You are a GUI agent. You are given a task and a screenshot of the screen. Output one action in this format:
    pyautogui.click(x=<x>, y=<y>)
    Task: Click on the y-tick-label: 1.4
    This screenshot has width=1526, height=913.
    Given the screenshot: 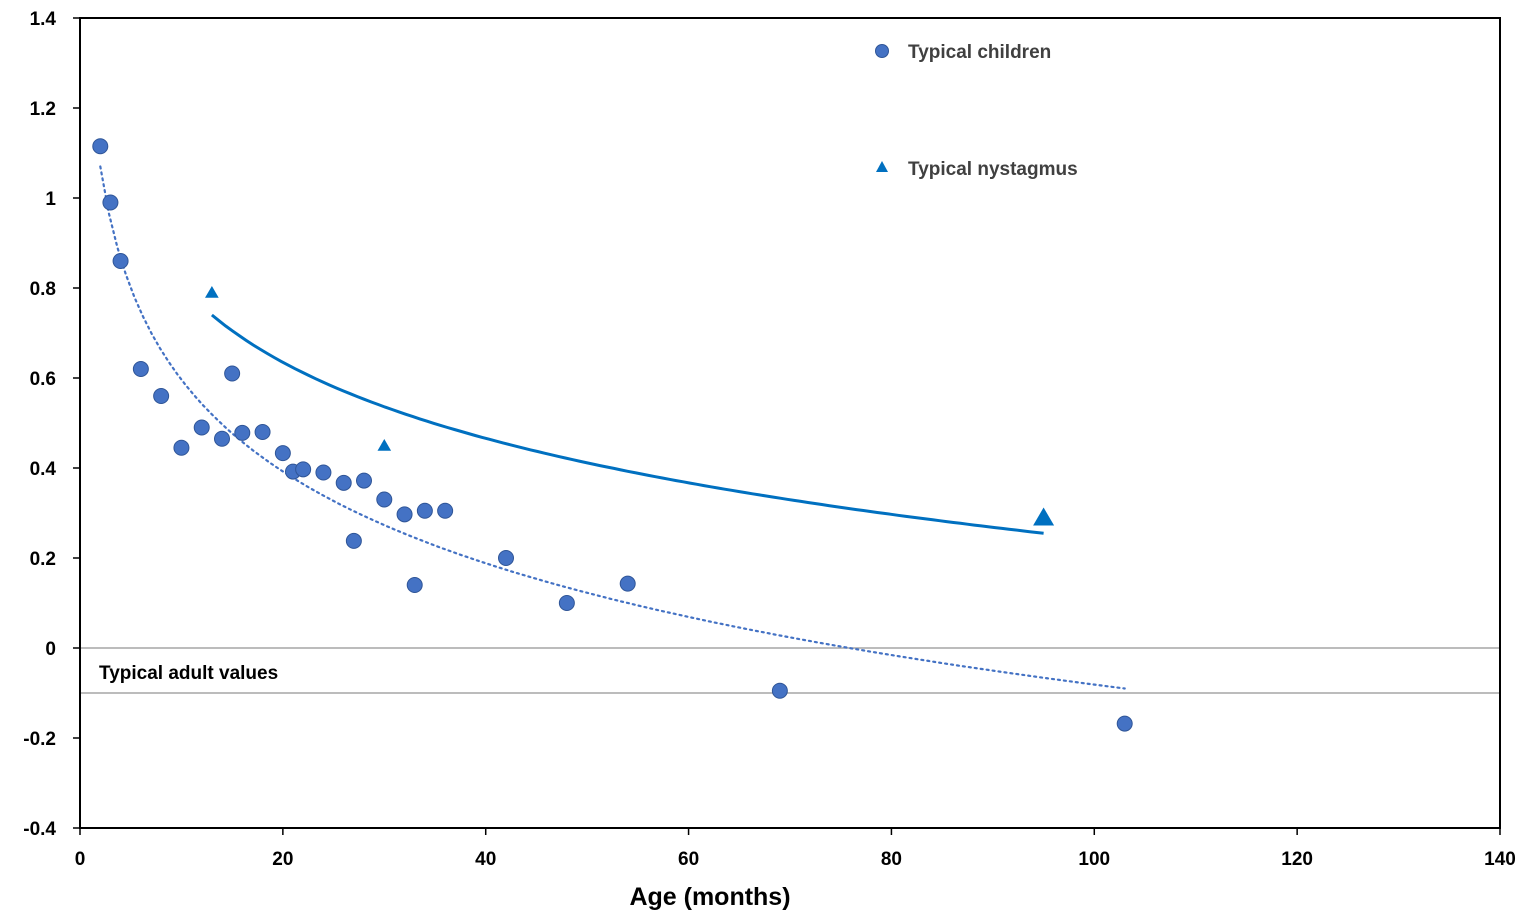 What is the action you would take?
    pyautogui.click(x=43, y=19)
    